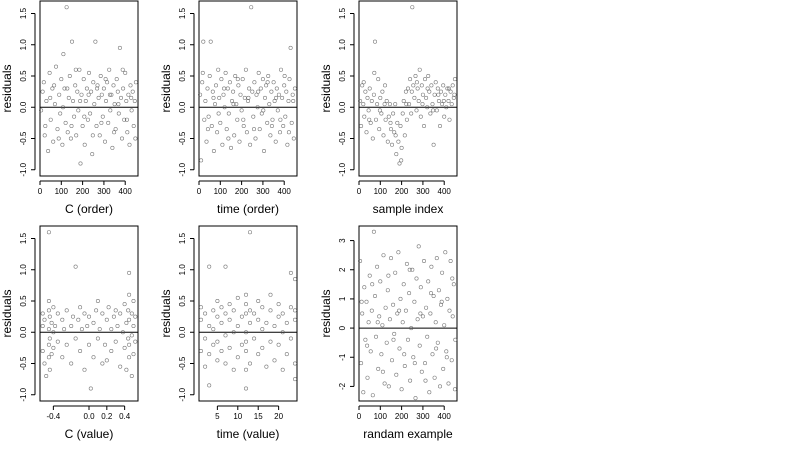  I want to click on plot-frame, so click(248, 88).